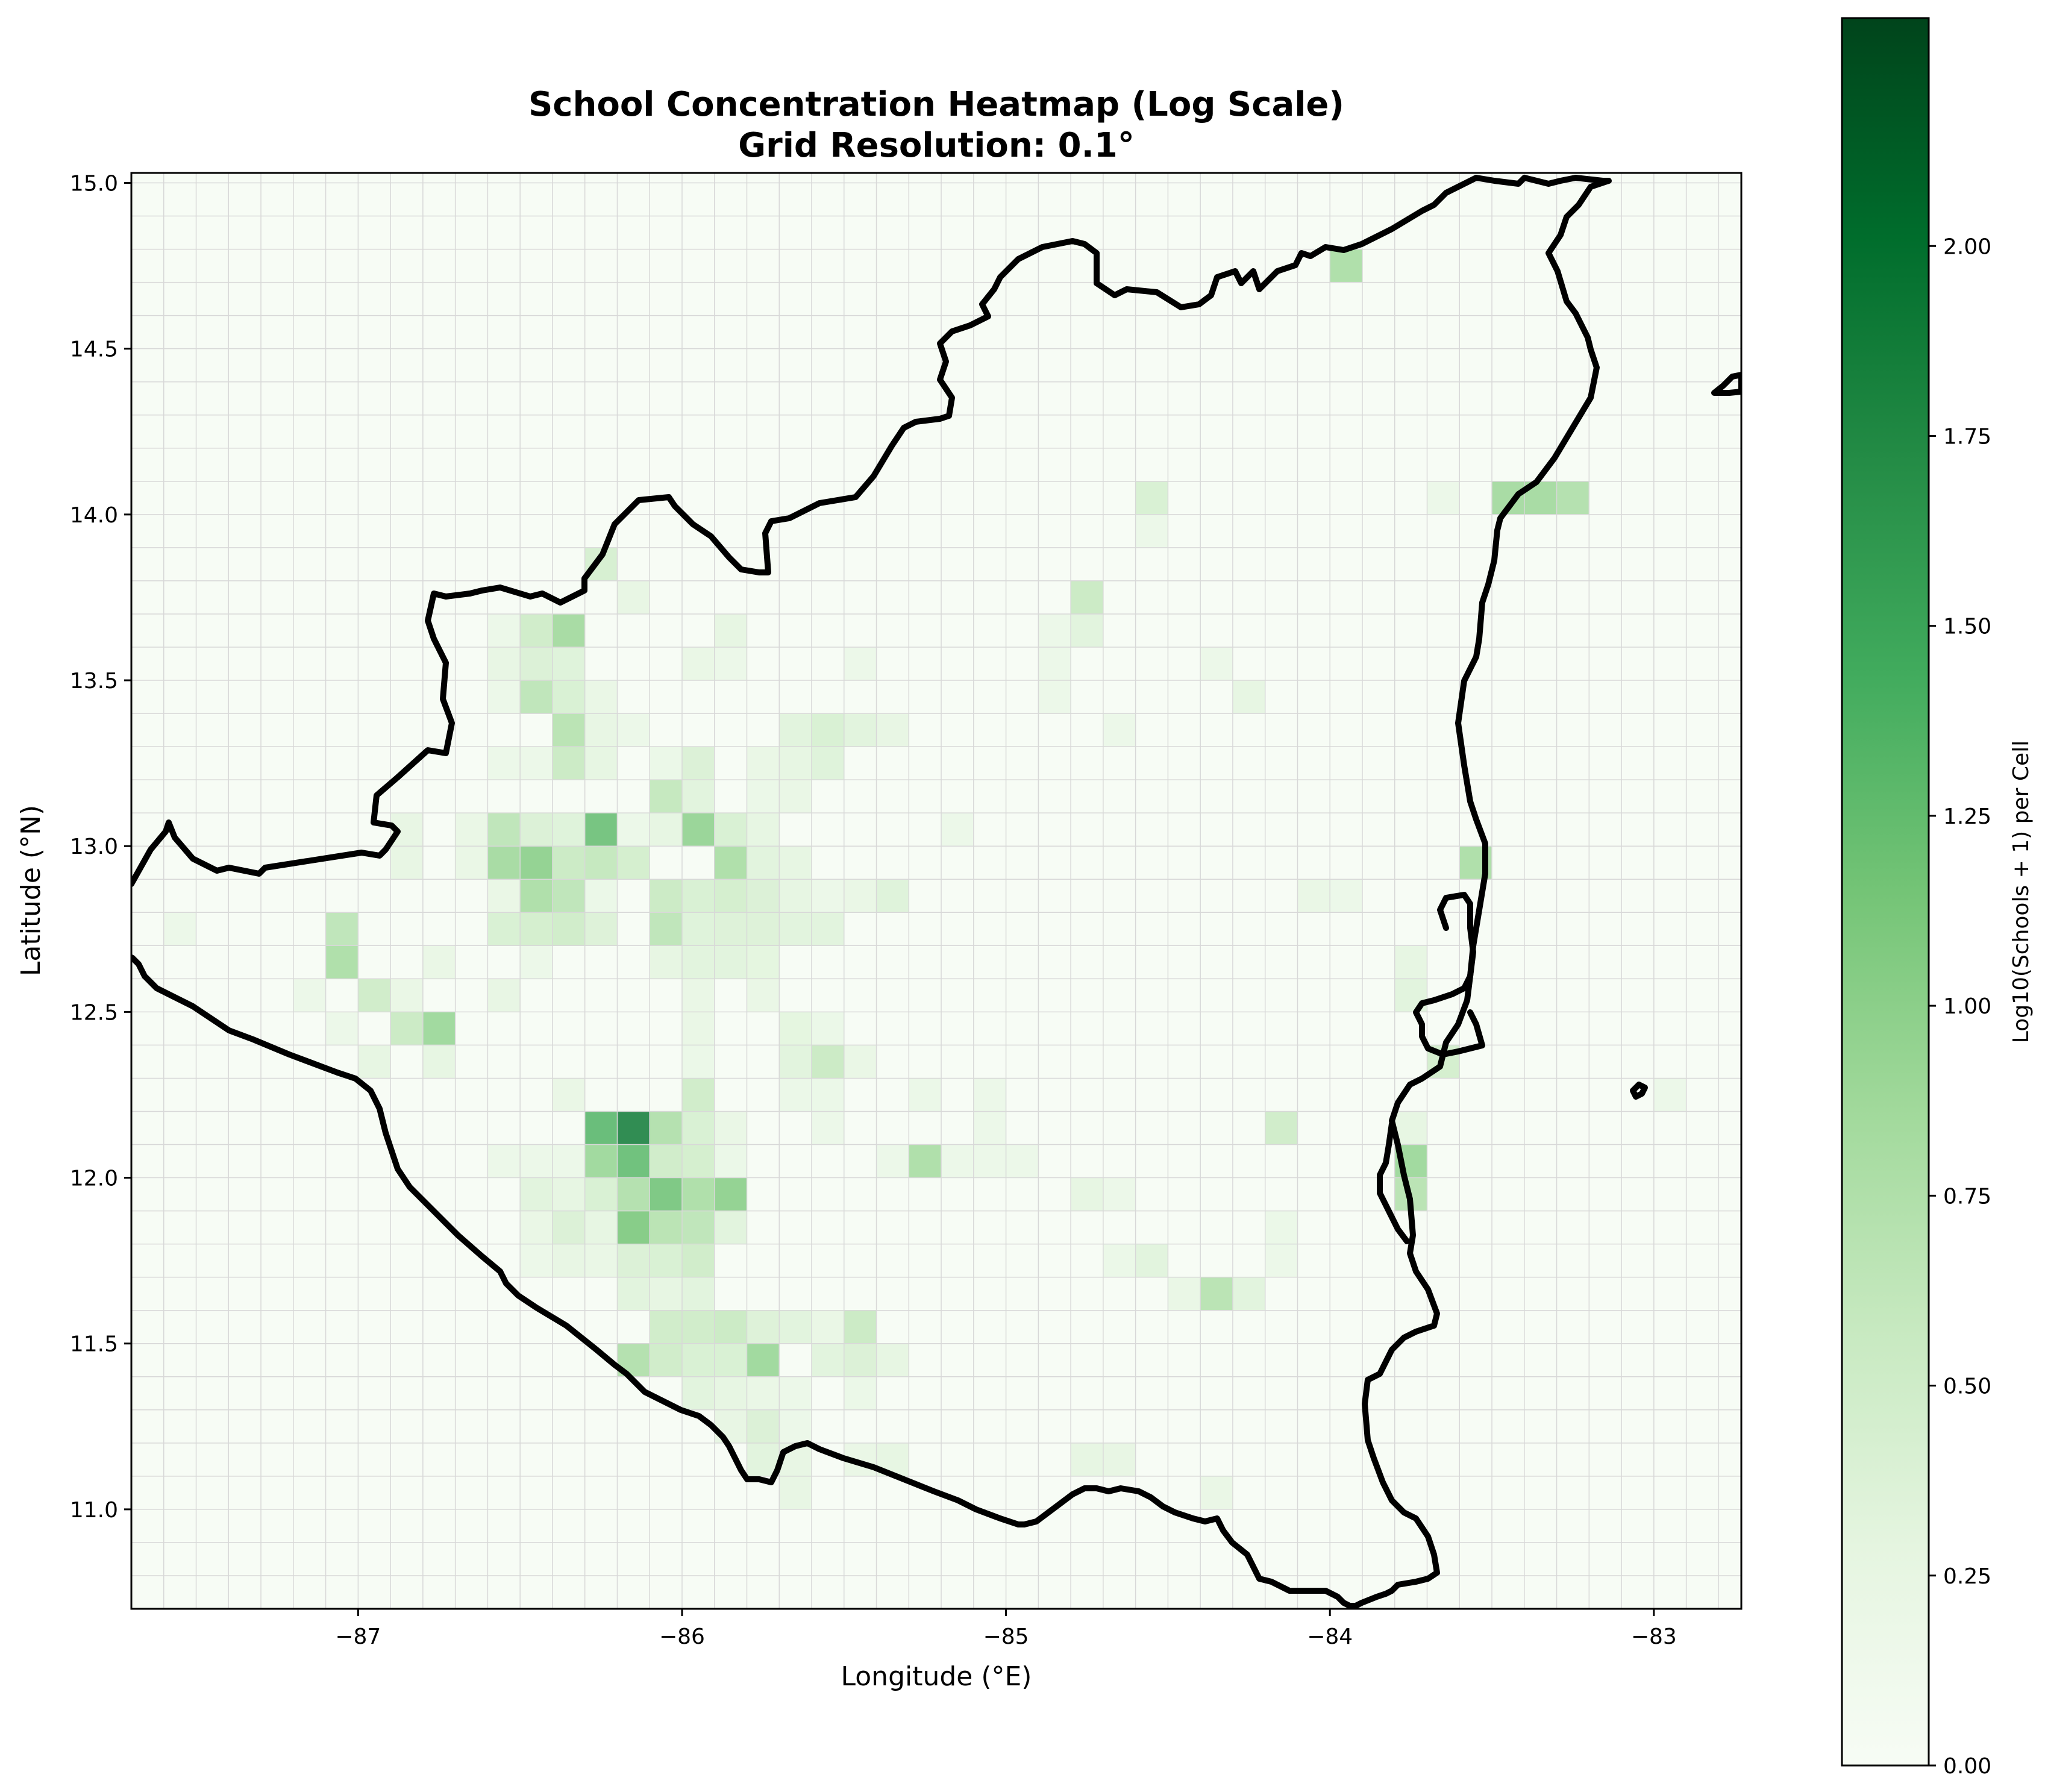 Image resolution: width=2045 pixels, height=1792 pixels. Describe the element at coordinates (1967, 1386) in the screenshot. I see `colorbar-tick-label: 0.50` at that location.